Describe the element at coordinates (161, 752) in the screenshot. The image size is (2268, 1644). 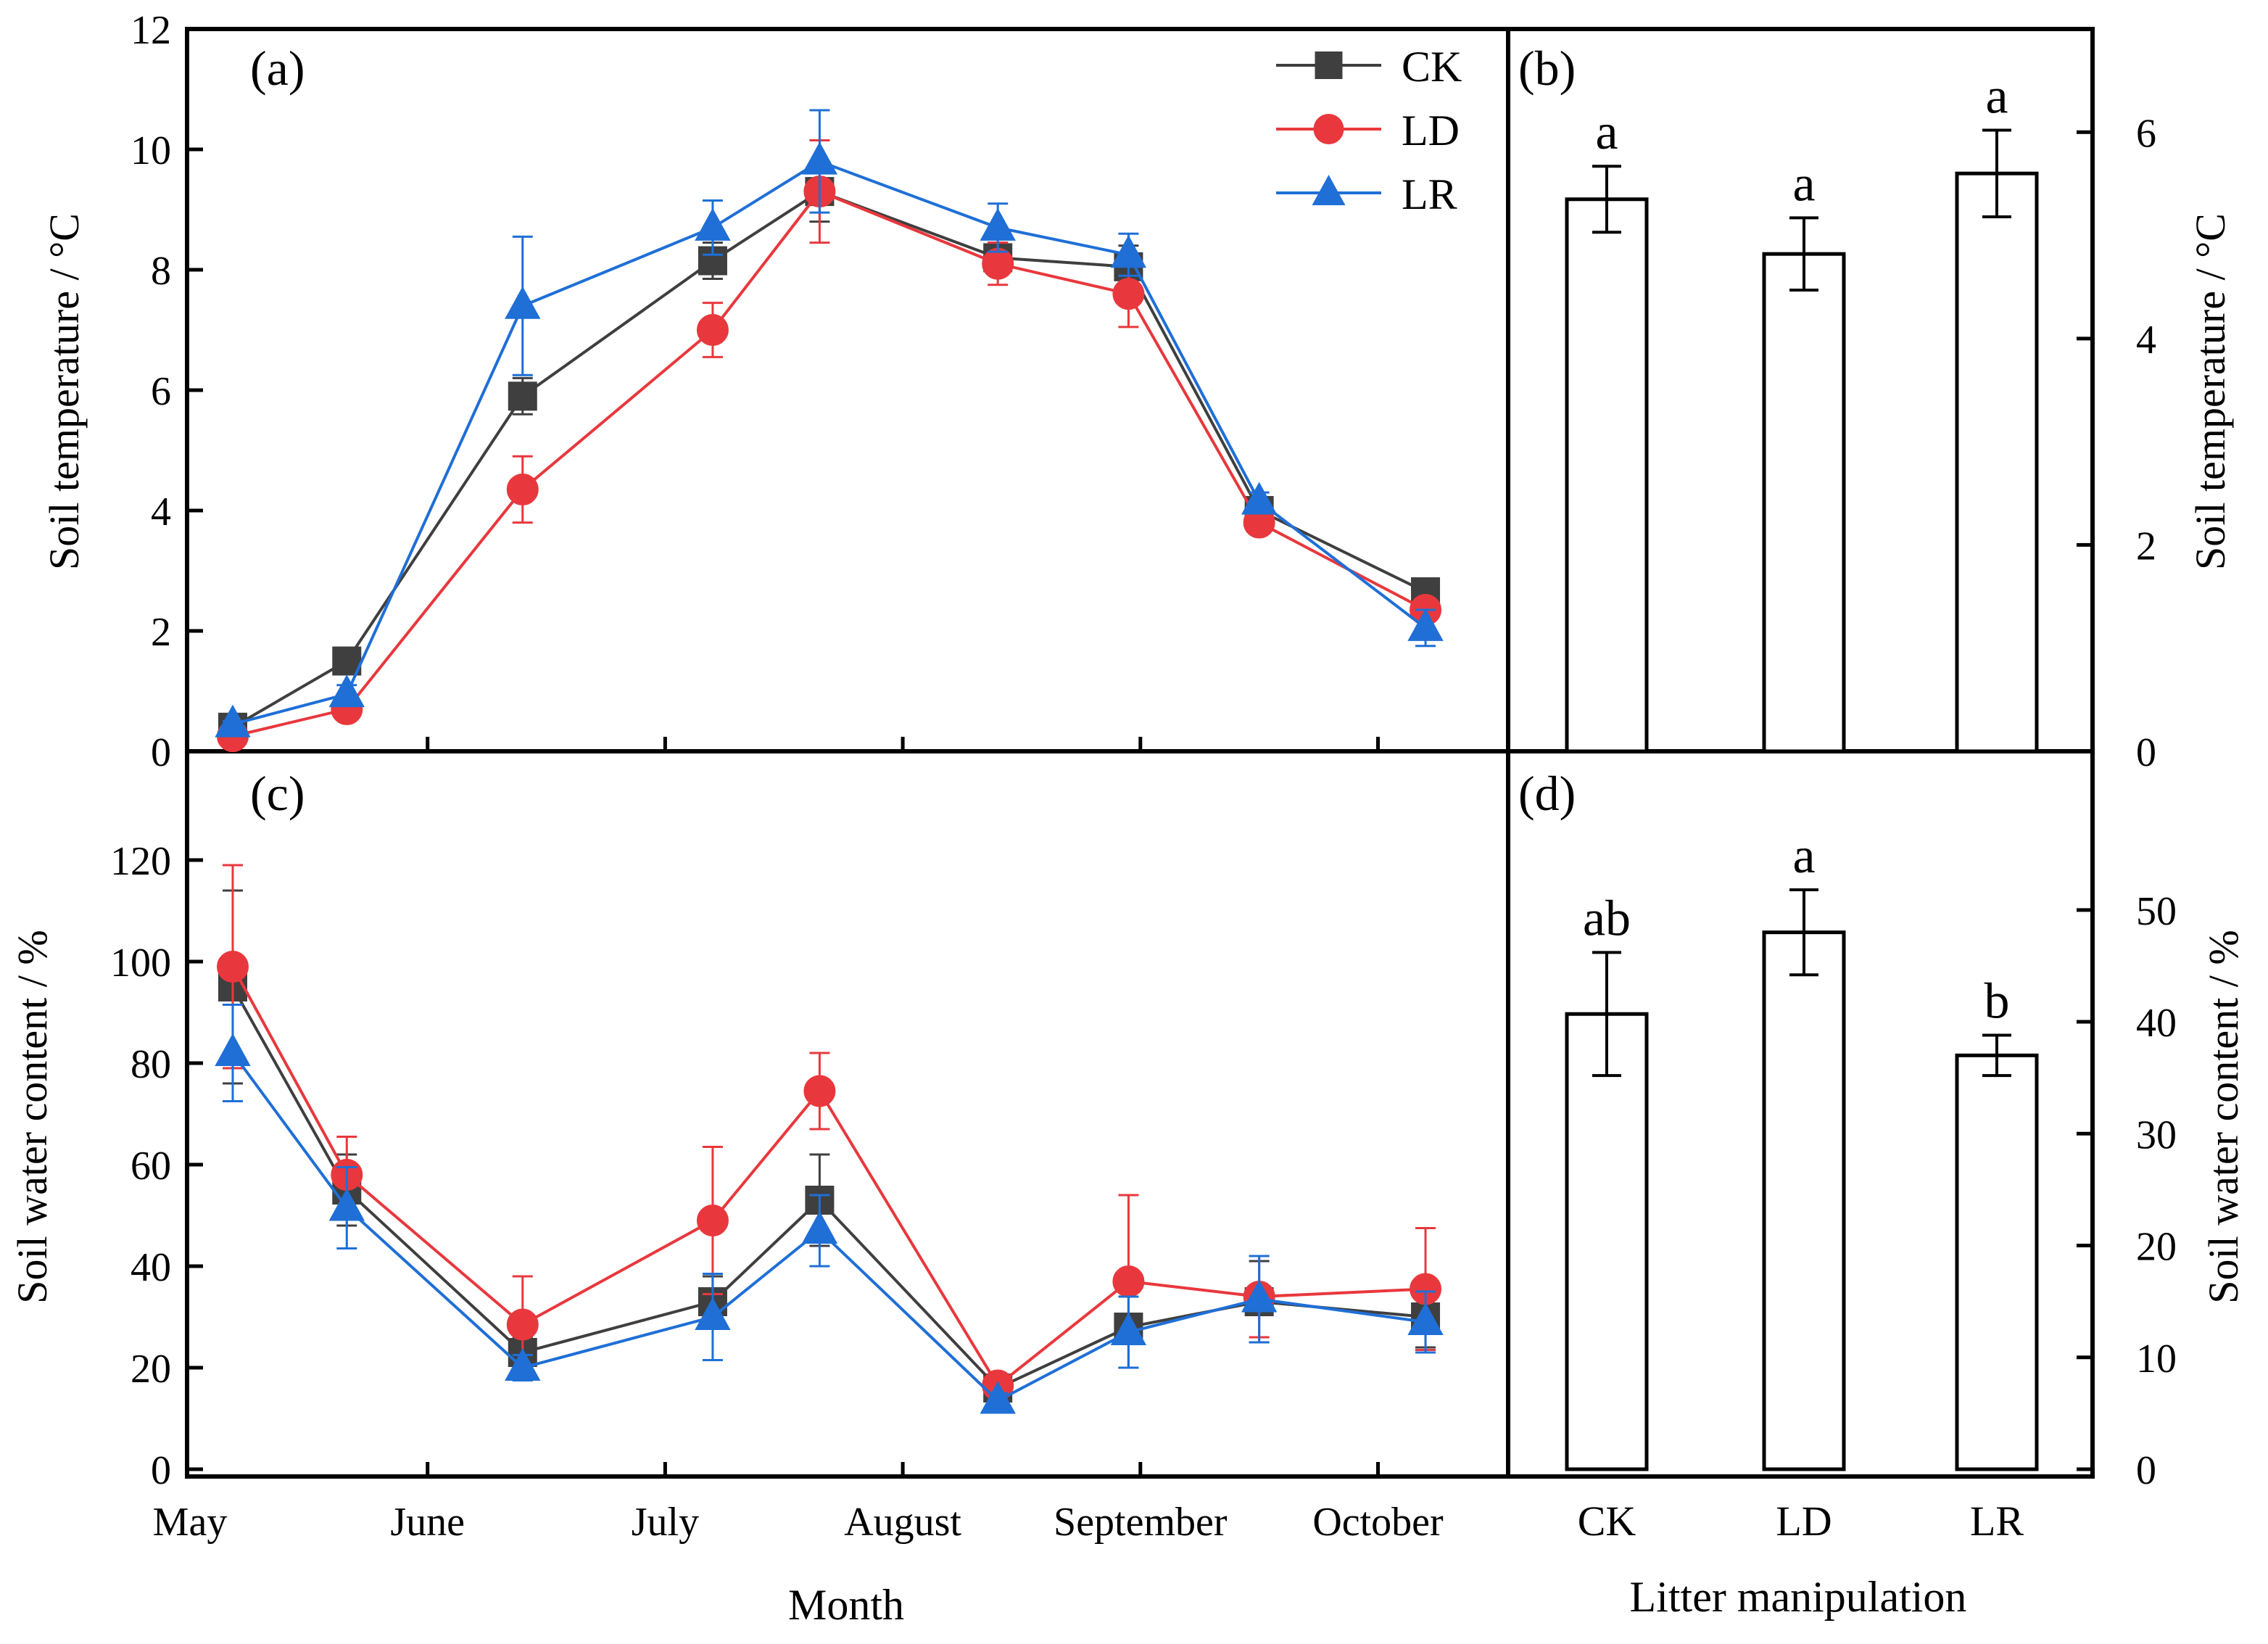
I see `panel-a-ytick-label: 0` at that location.